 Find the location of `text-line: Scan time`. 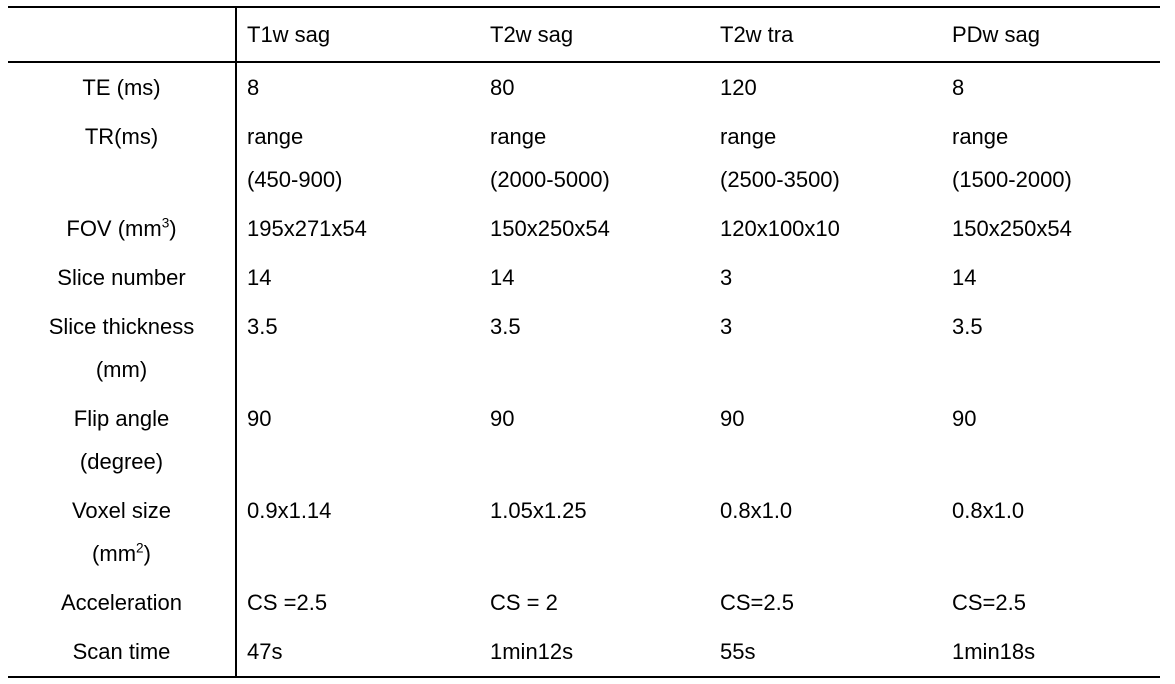

text-line: Scan time is located at coordinates (121, 651).